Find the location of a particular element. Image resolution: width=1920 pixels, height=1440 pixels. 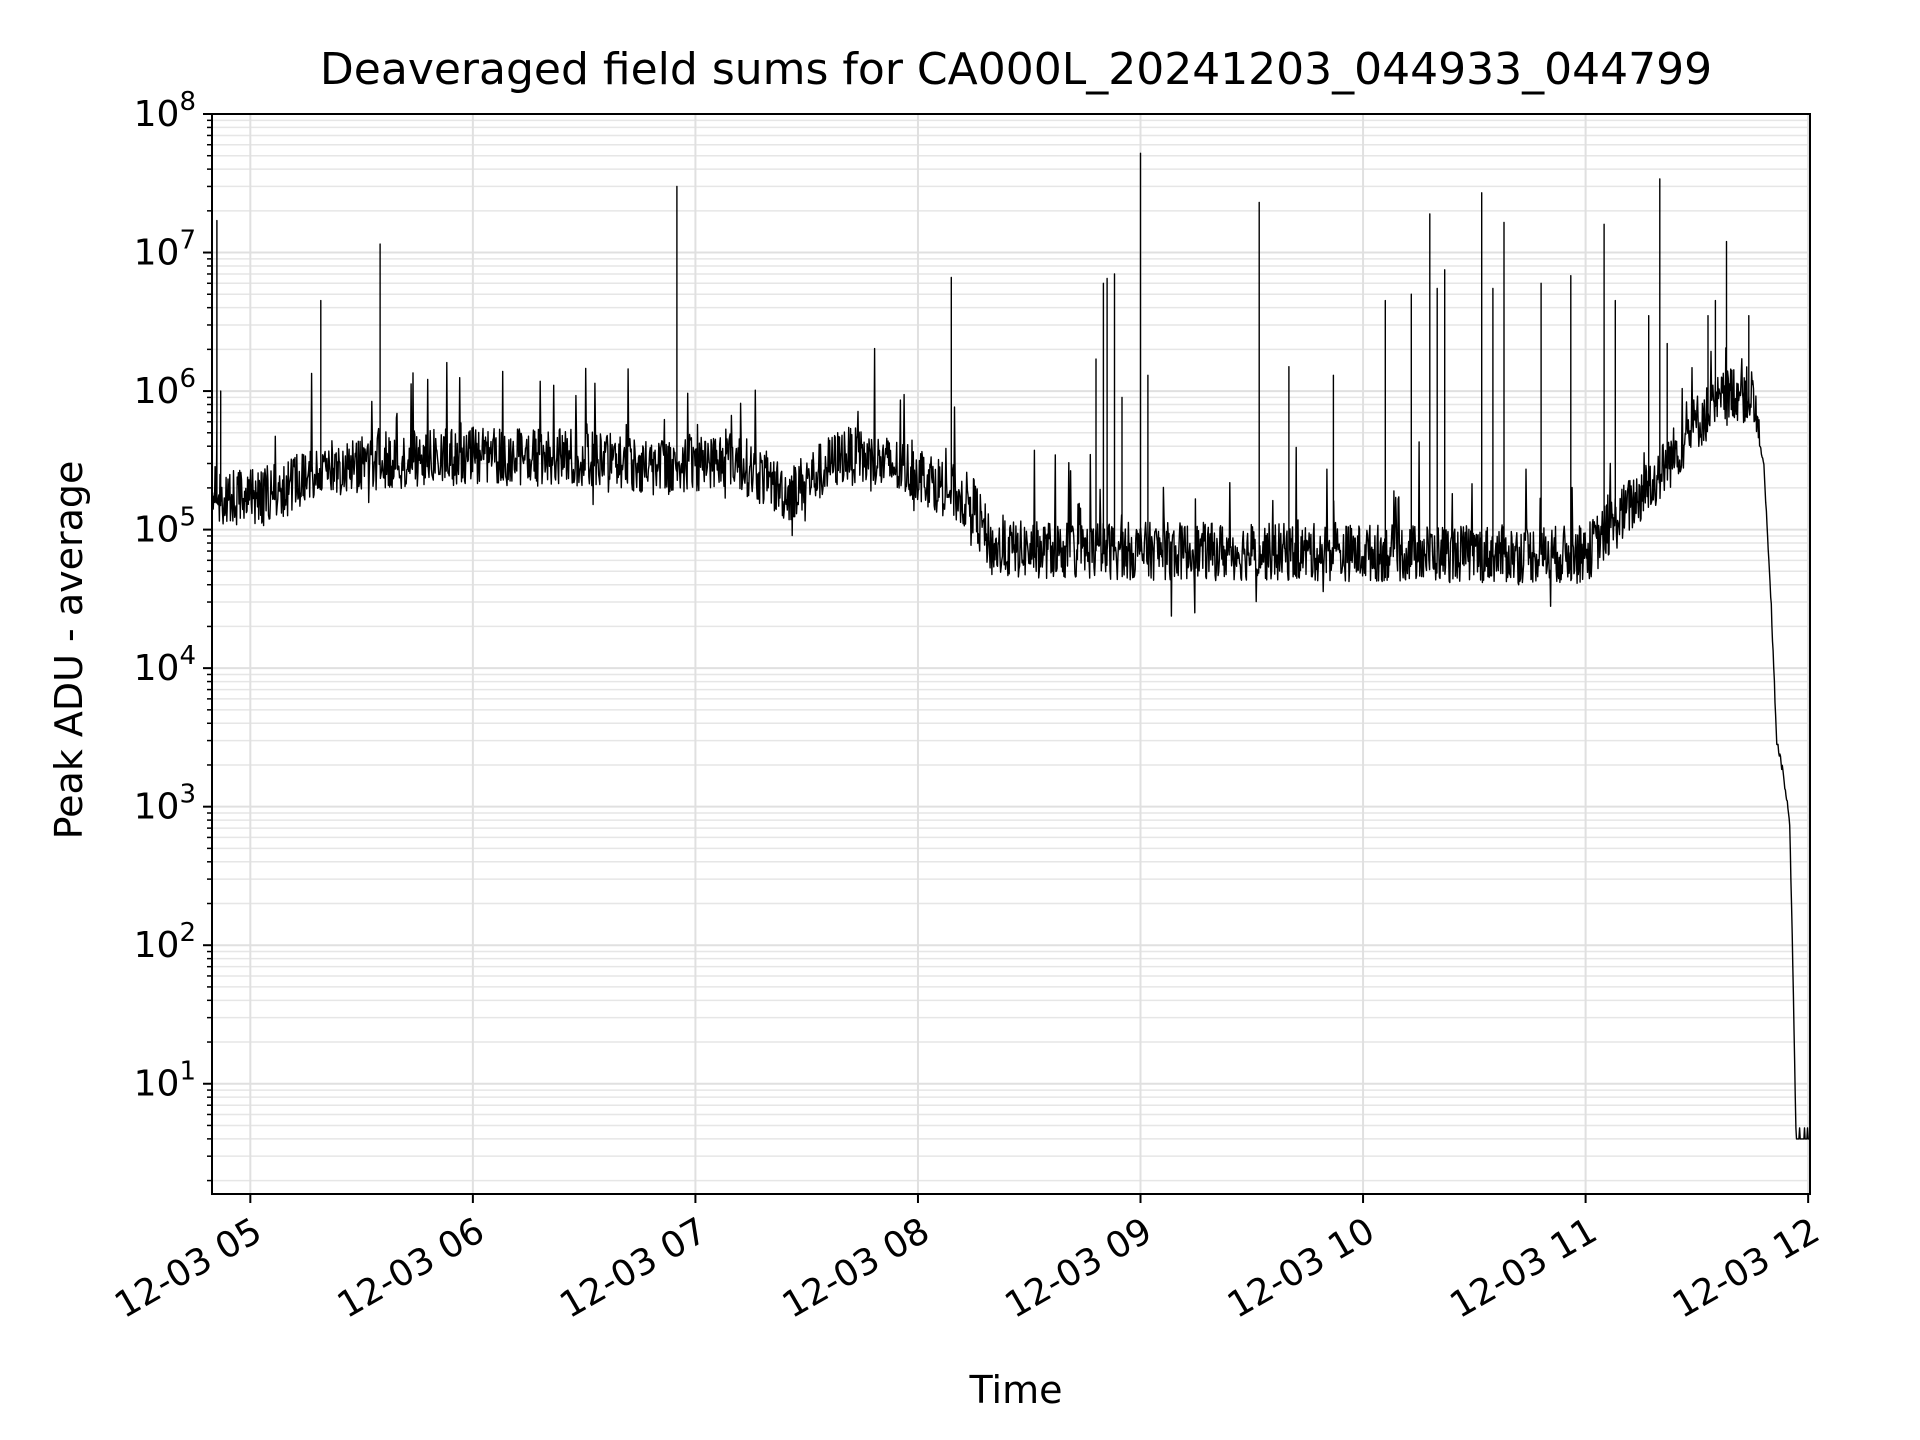

x-axis-label: Time is located at coordinates (1016, 1390).